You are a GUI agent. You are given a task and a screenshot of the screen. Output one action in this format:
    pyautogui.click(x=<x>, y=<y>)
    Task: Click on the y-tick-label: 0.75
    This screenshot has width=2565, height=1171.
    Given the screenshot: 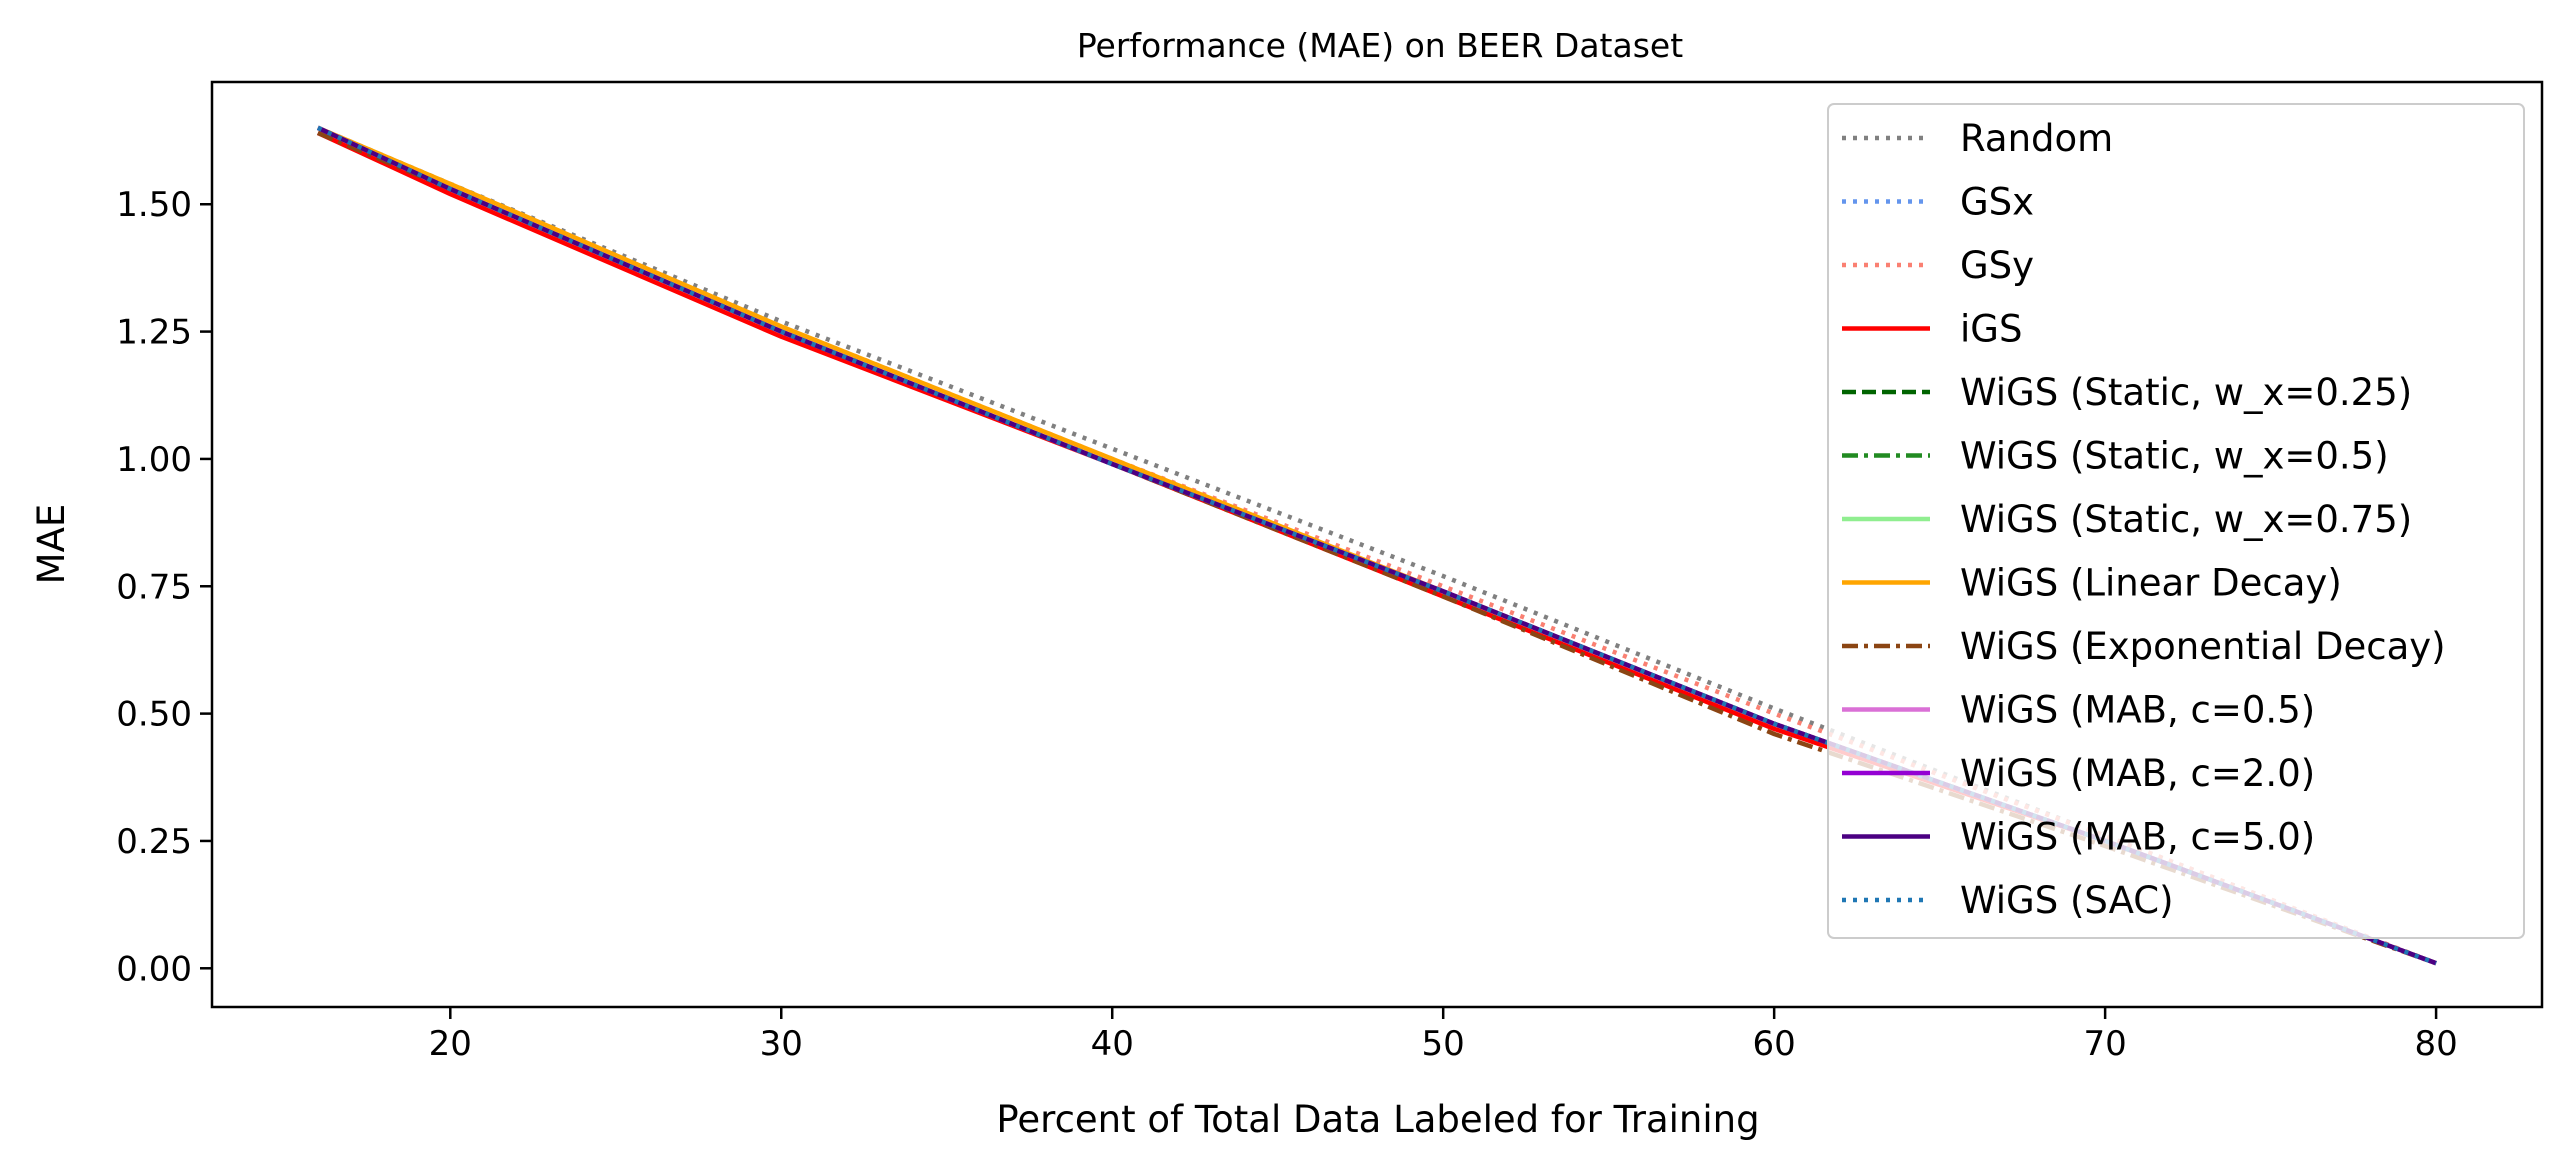 What is the action you would take?
    pyautogui.click(x=154, y=587)
    